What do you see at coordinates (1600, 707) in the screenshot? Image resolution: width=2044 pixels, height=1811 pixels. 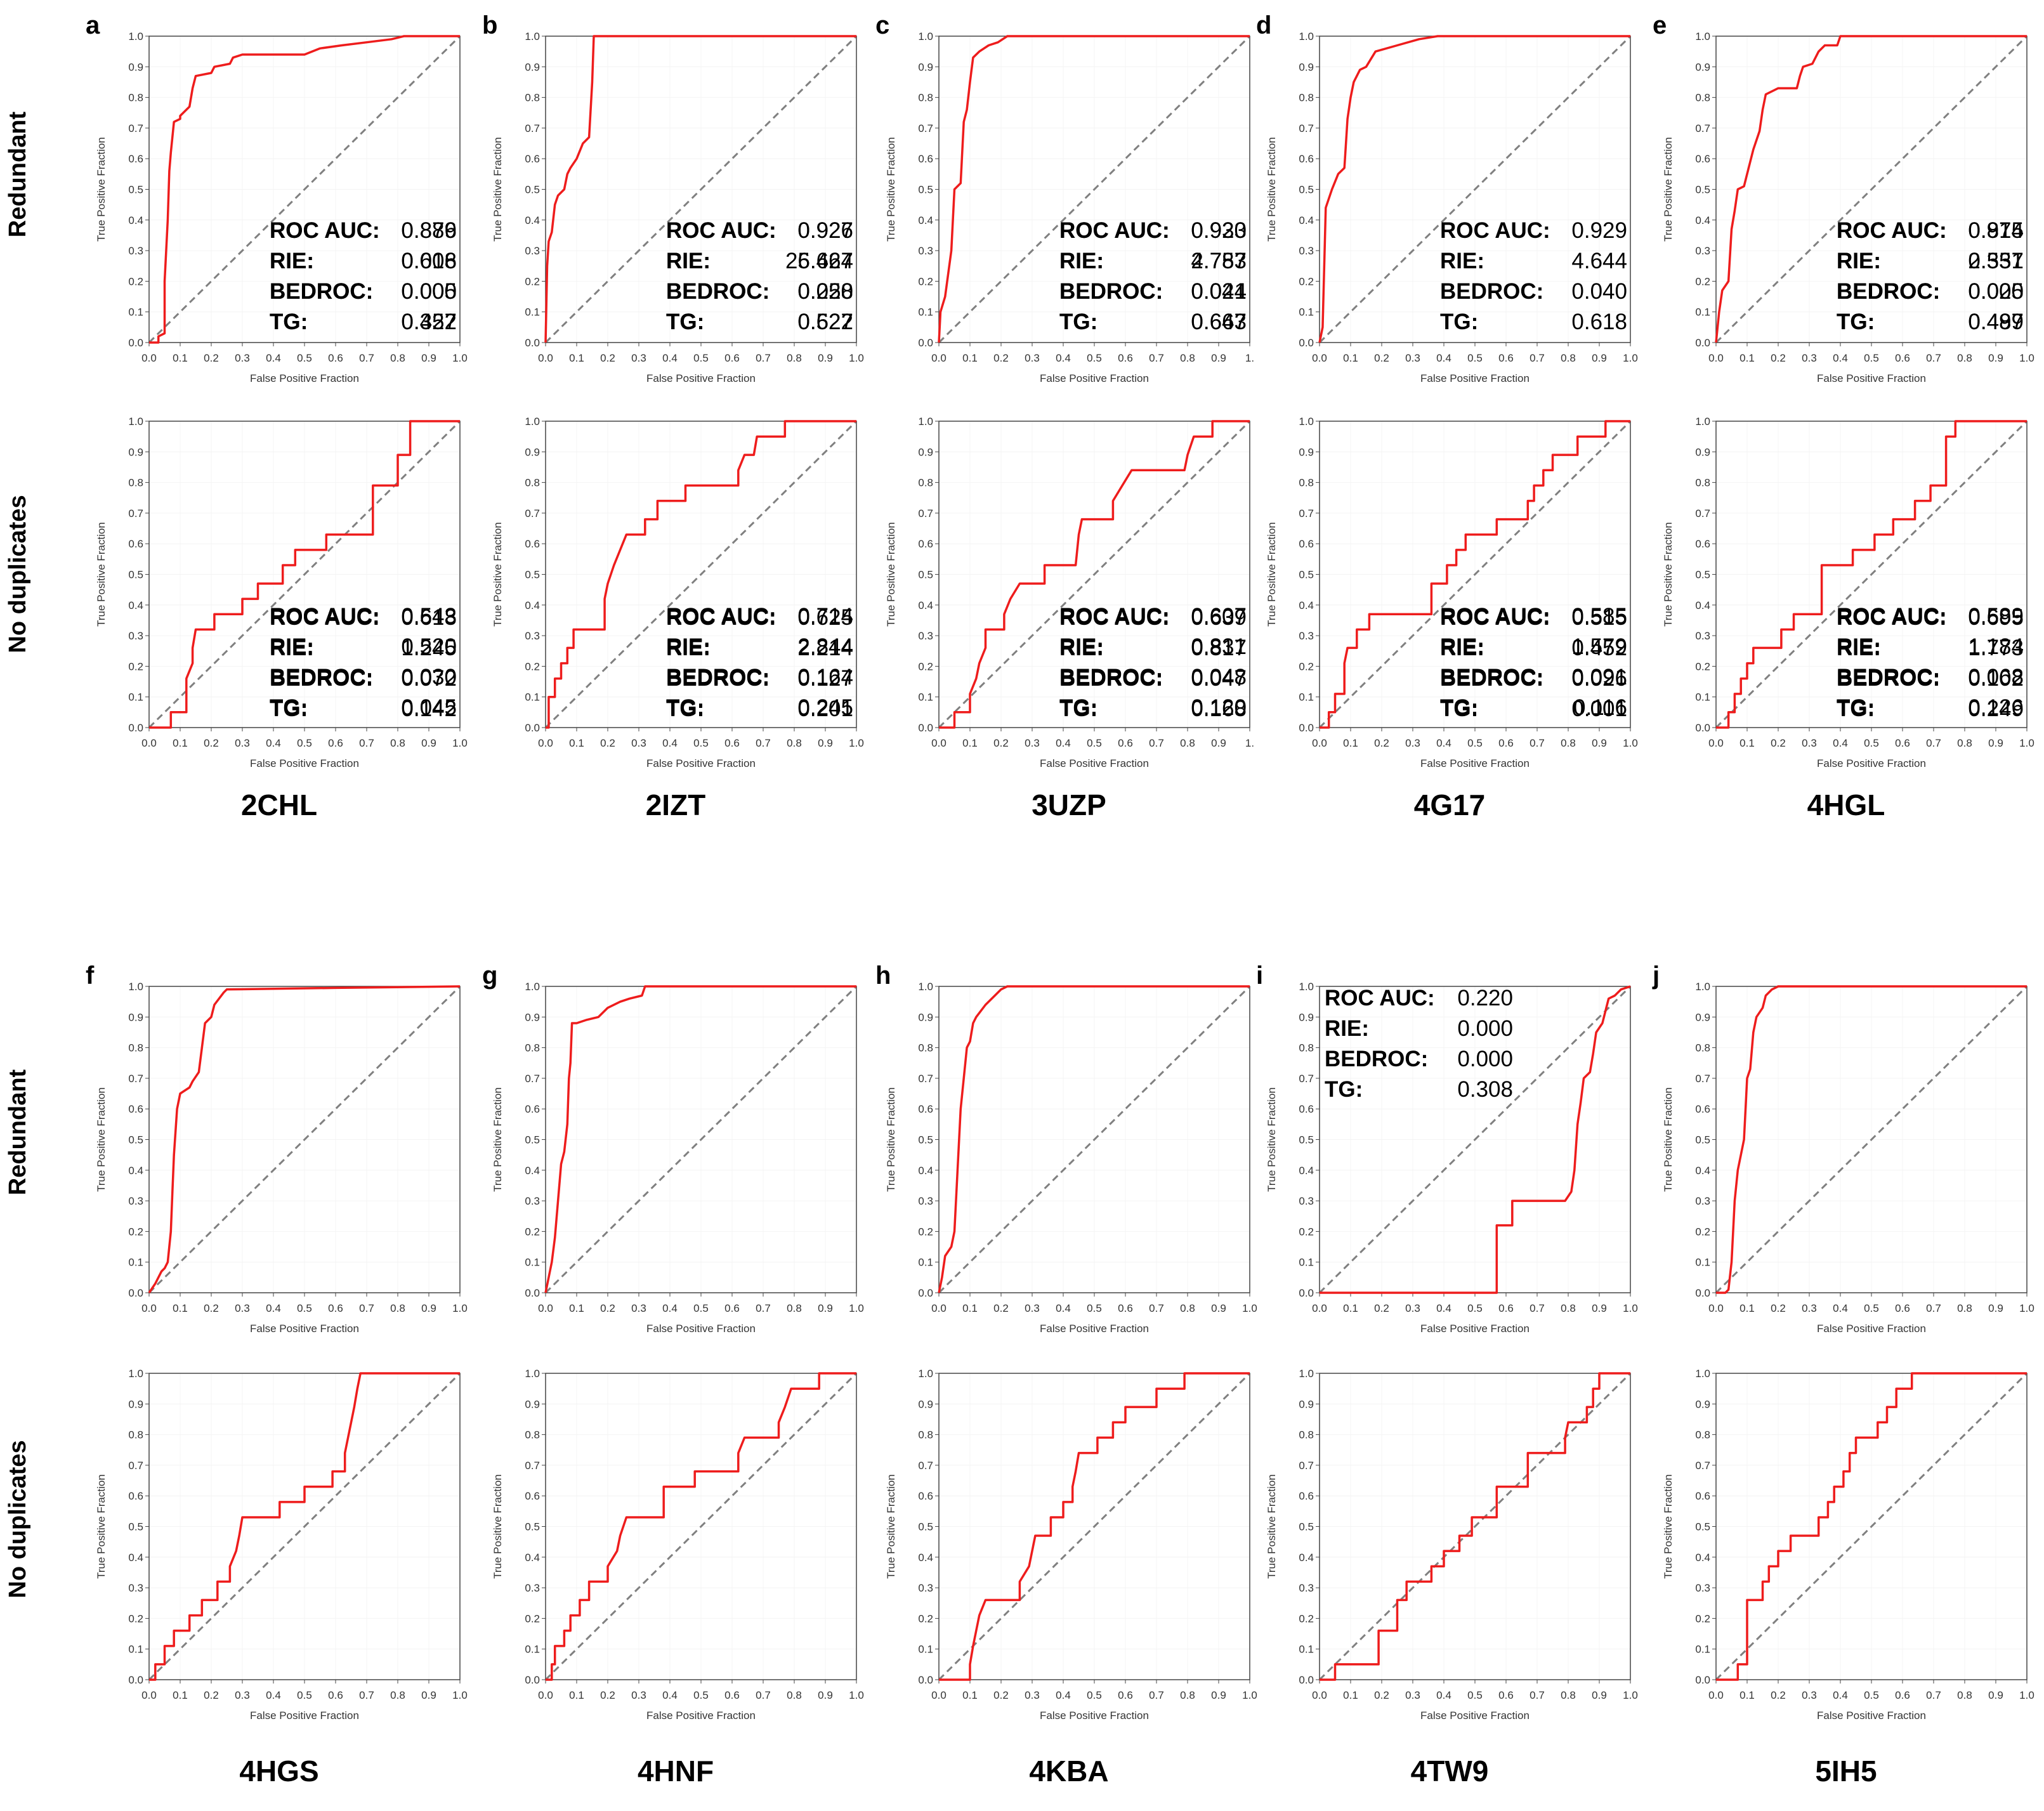 I see `metric-value: 0.116` at bounding box center [1600, 707].